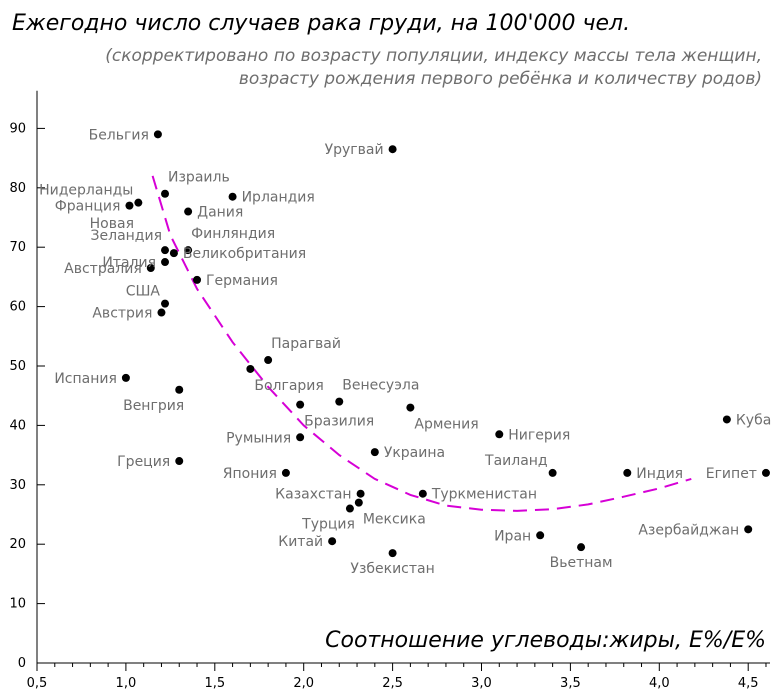  I want to click on data-label: Туркменистан, so click(484, 495).